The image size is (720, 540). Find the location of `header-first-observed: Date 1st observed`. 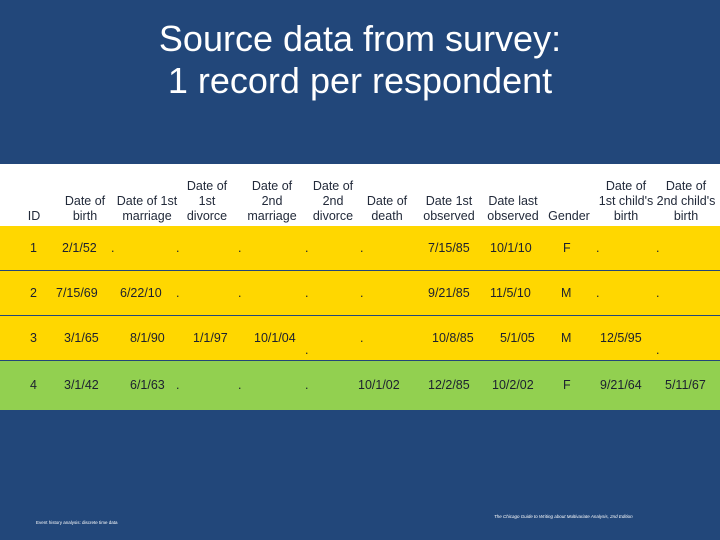

header-first-observed: Date 1st observed is located at coordinates (449, 208).